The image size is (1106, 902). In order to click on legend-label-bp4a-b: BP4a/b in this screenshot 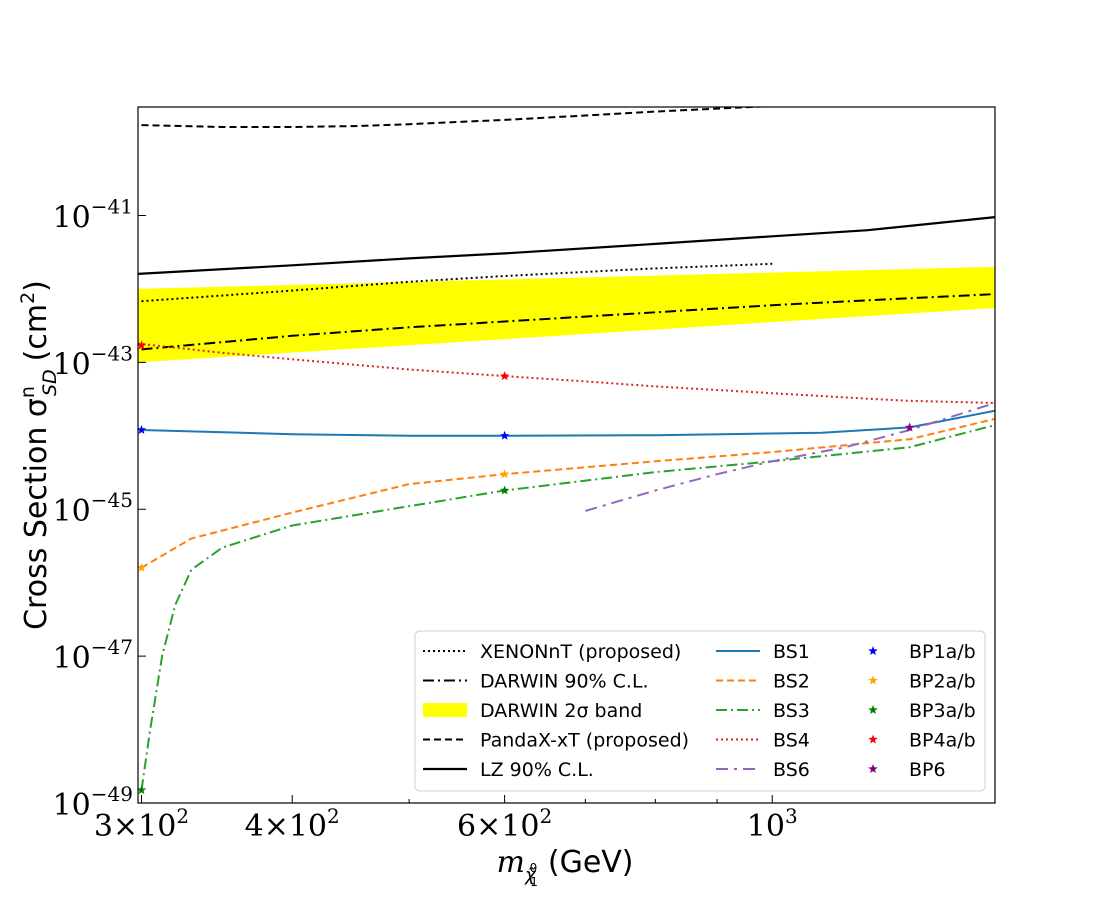, I will do `click(942, 741)`.